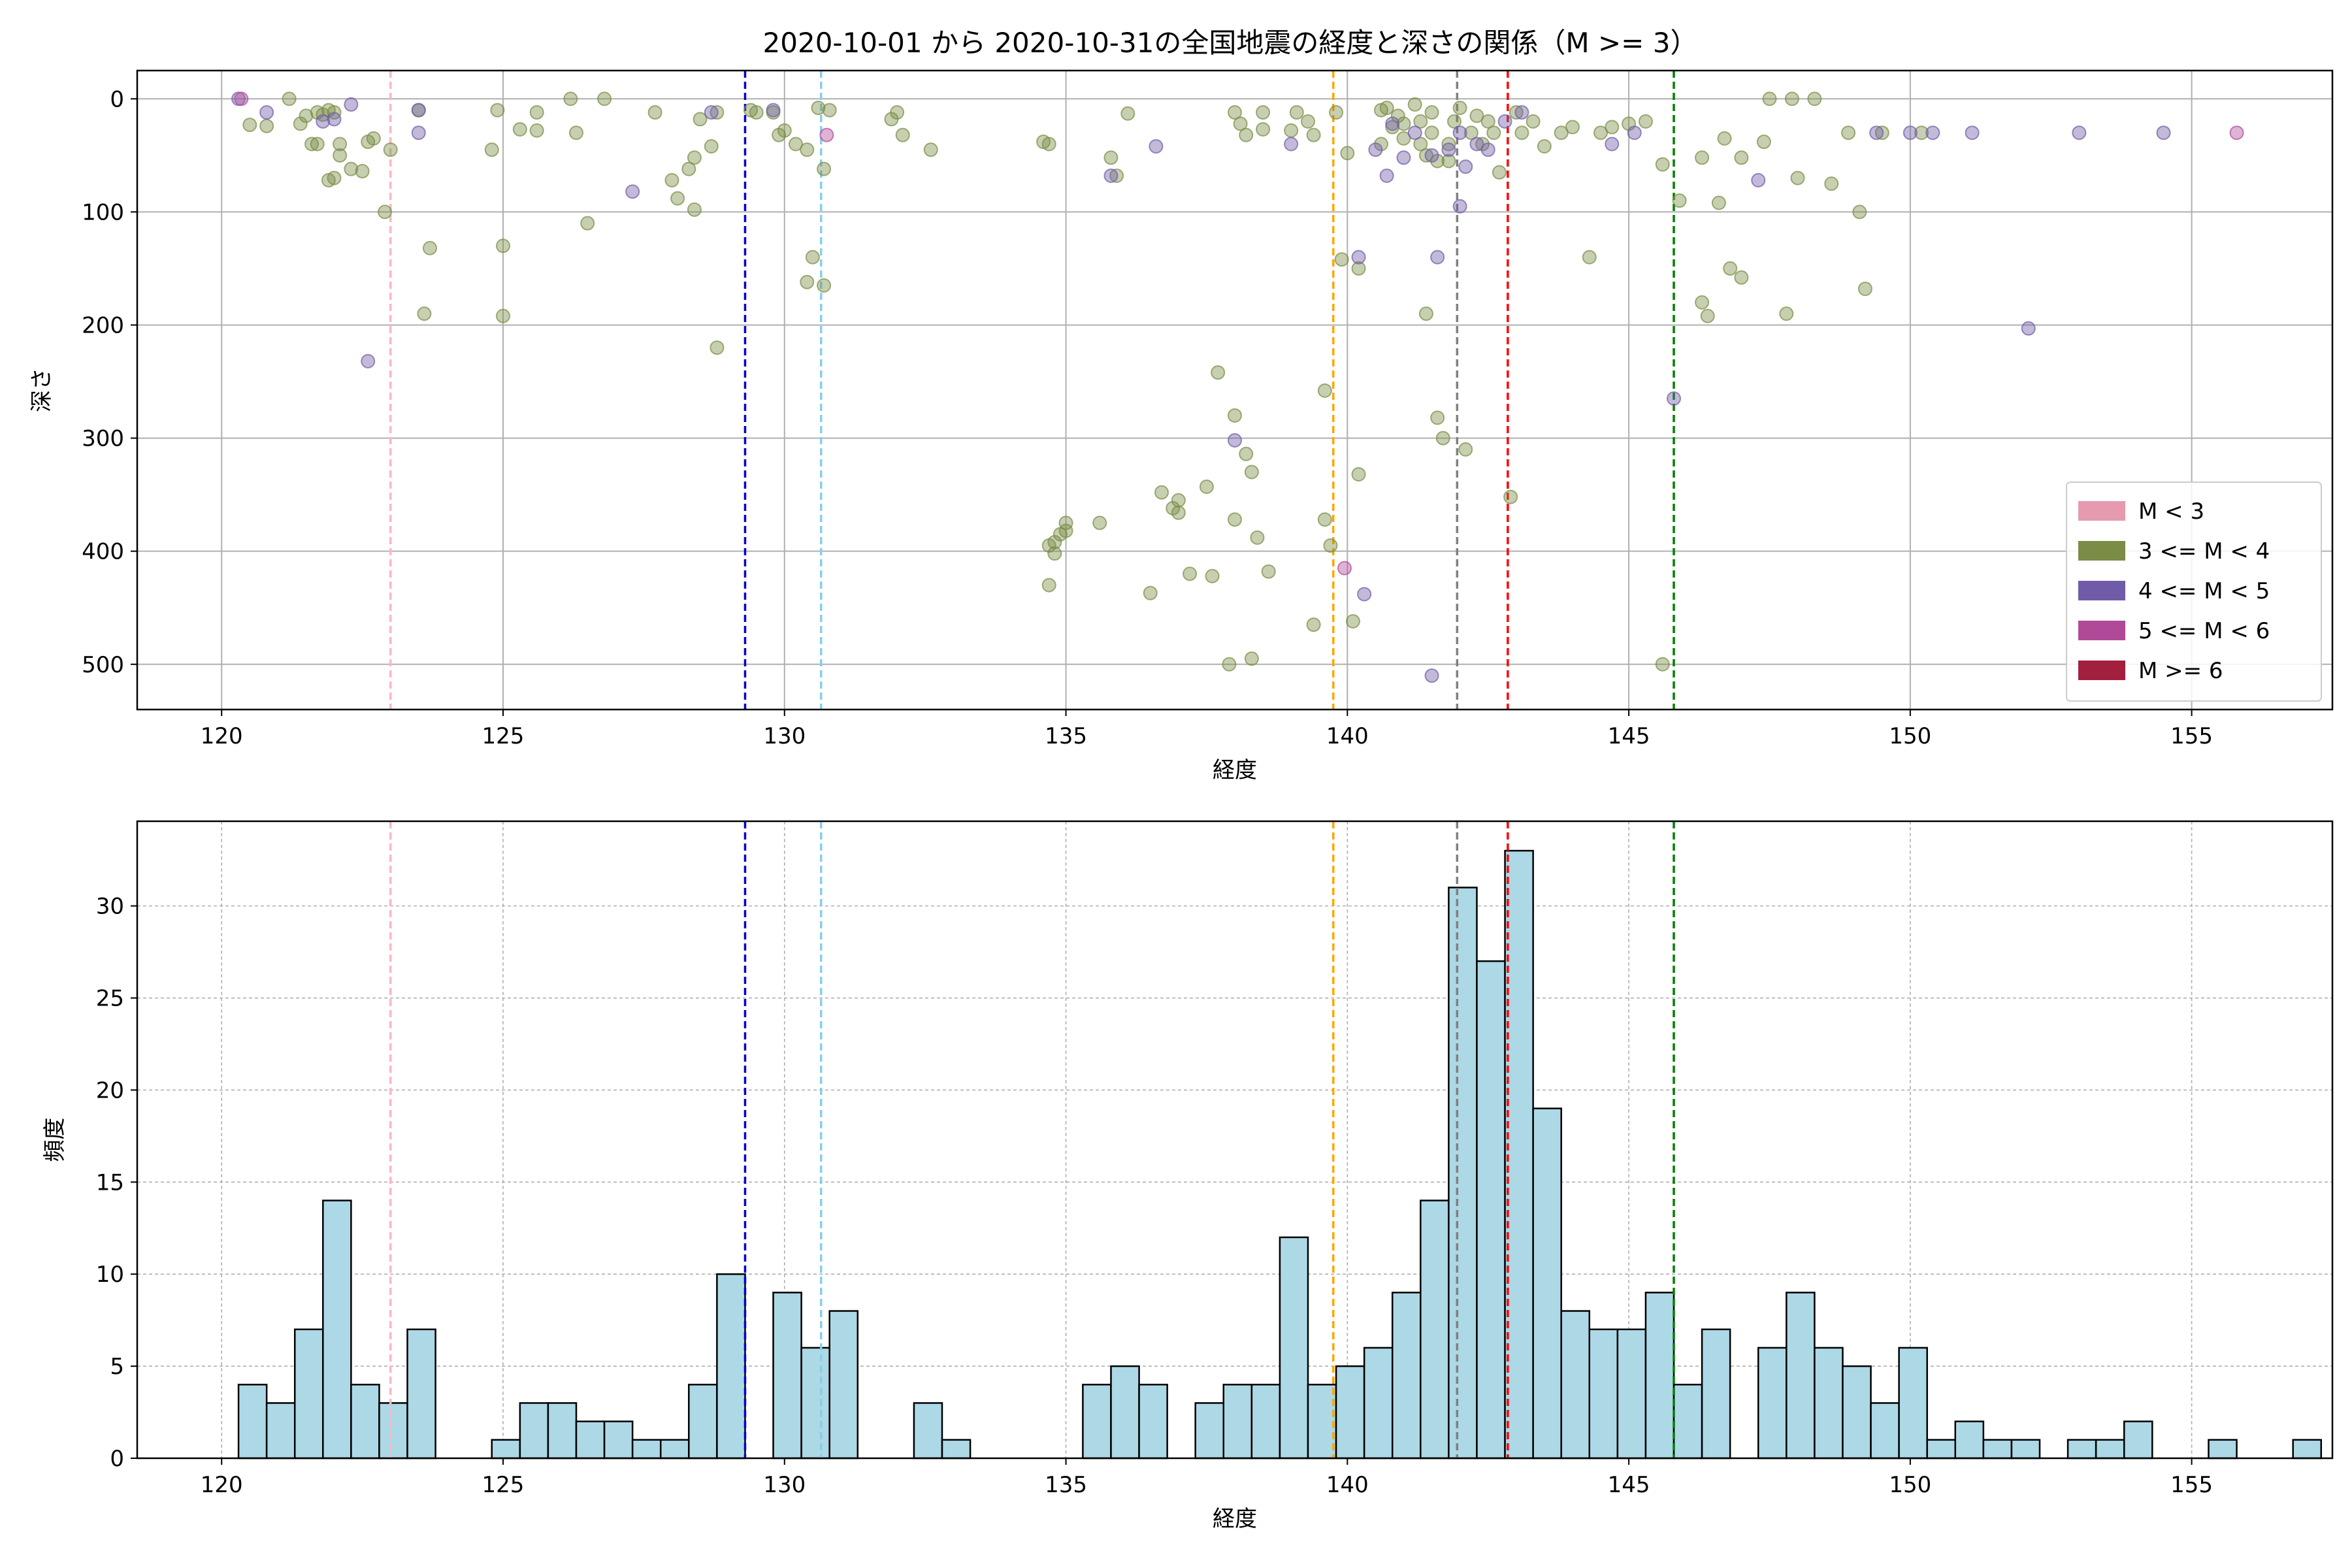 The height and width of the screenshot is (1568, 2352). Describe the element at coordinates (110, 1275) in the screenshot. I see `histogram-y-tick-label: 10` at that location.